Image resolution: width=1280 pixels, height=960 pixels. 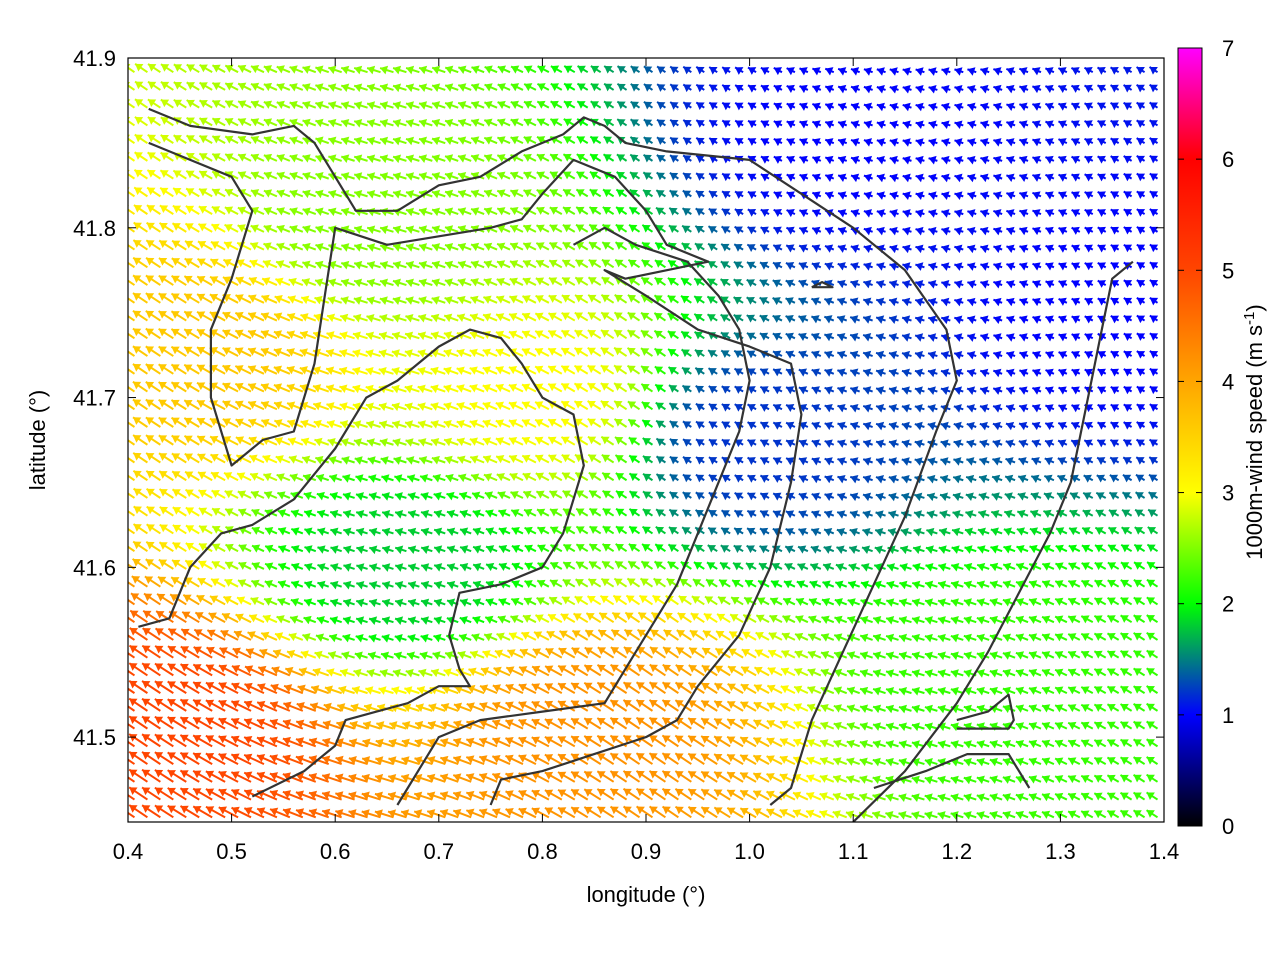 What do you see at coordinates (94, 737) in the screenshot?
I see `y-tick-label: 41.5` at bounding box center [94, 737].